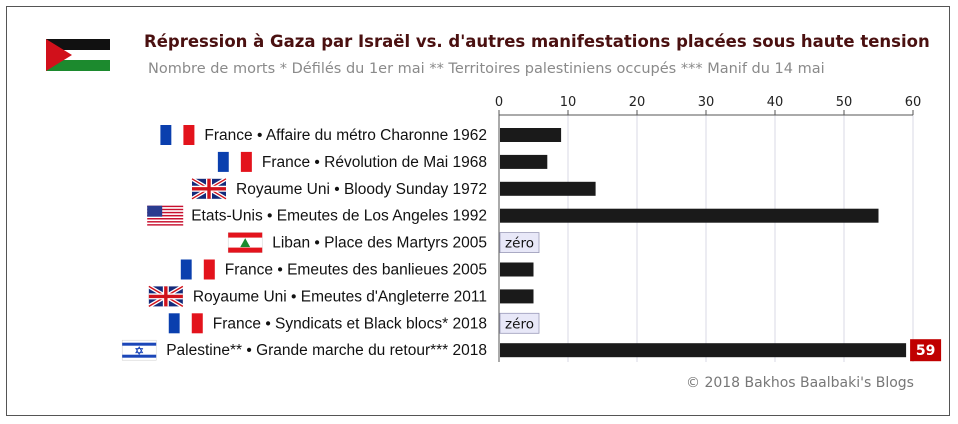  I want to click on x-tick-label: 0, so click(499, 102).